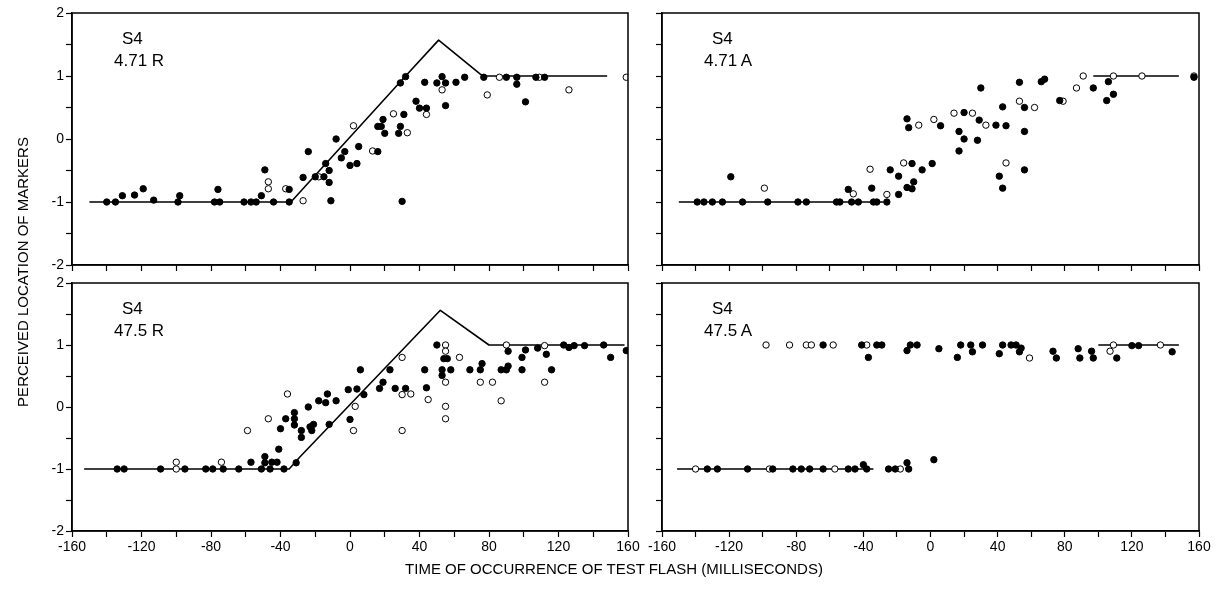  I want to click on annotation: 4.71 R, so click(139, 61).